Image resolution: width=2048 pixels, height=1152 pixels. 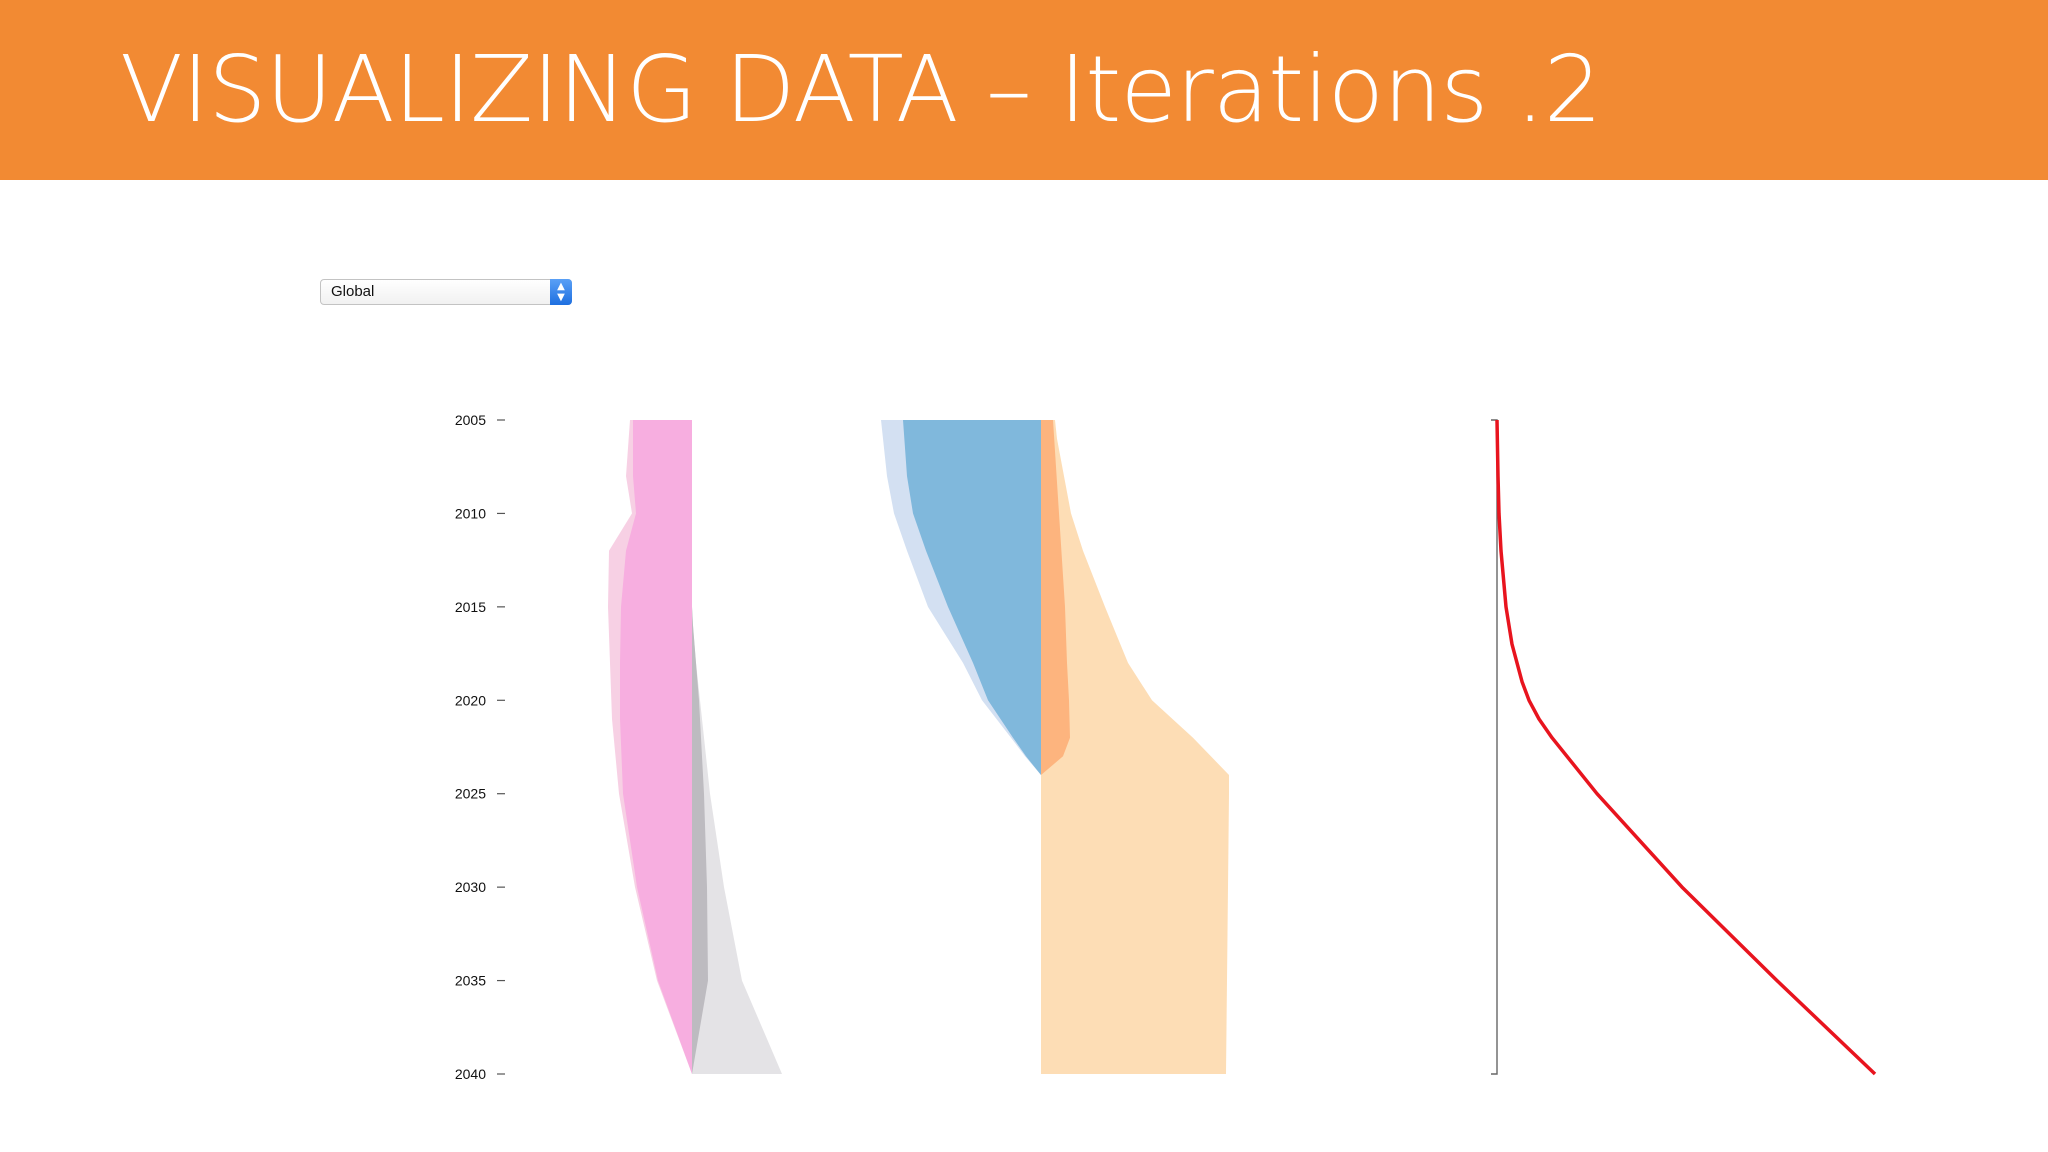 I want to click on y-tick-label: 2010, so click(x=470, y=513).